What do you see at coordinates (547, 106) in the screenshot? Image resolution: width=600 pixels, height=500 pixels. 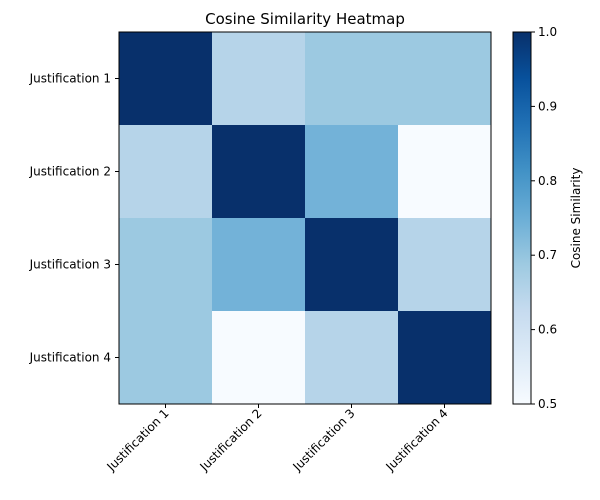 I see `colorbar-tick-label: 0.9` at bounding box center [547, 106].